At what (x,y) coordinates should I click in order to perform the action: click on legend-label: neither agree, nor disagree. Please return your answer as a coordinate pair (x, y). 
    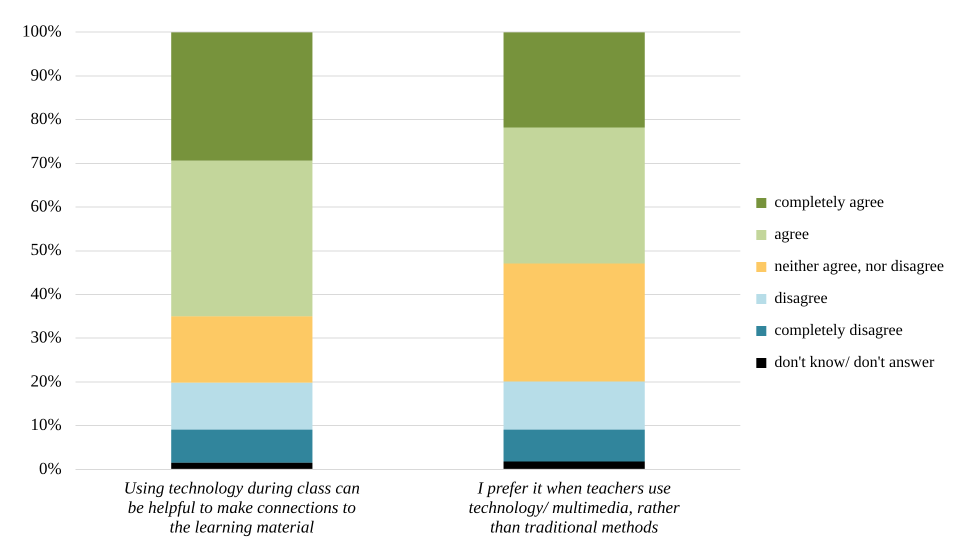
    Looking at the image, I should click on (859, 267).